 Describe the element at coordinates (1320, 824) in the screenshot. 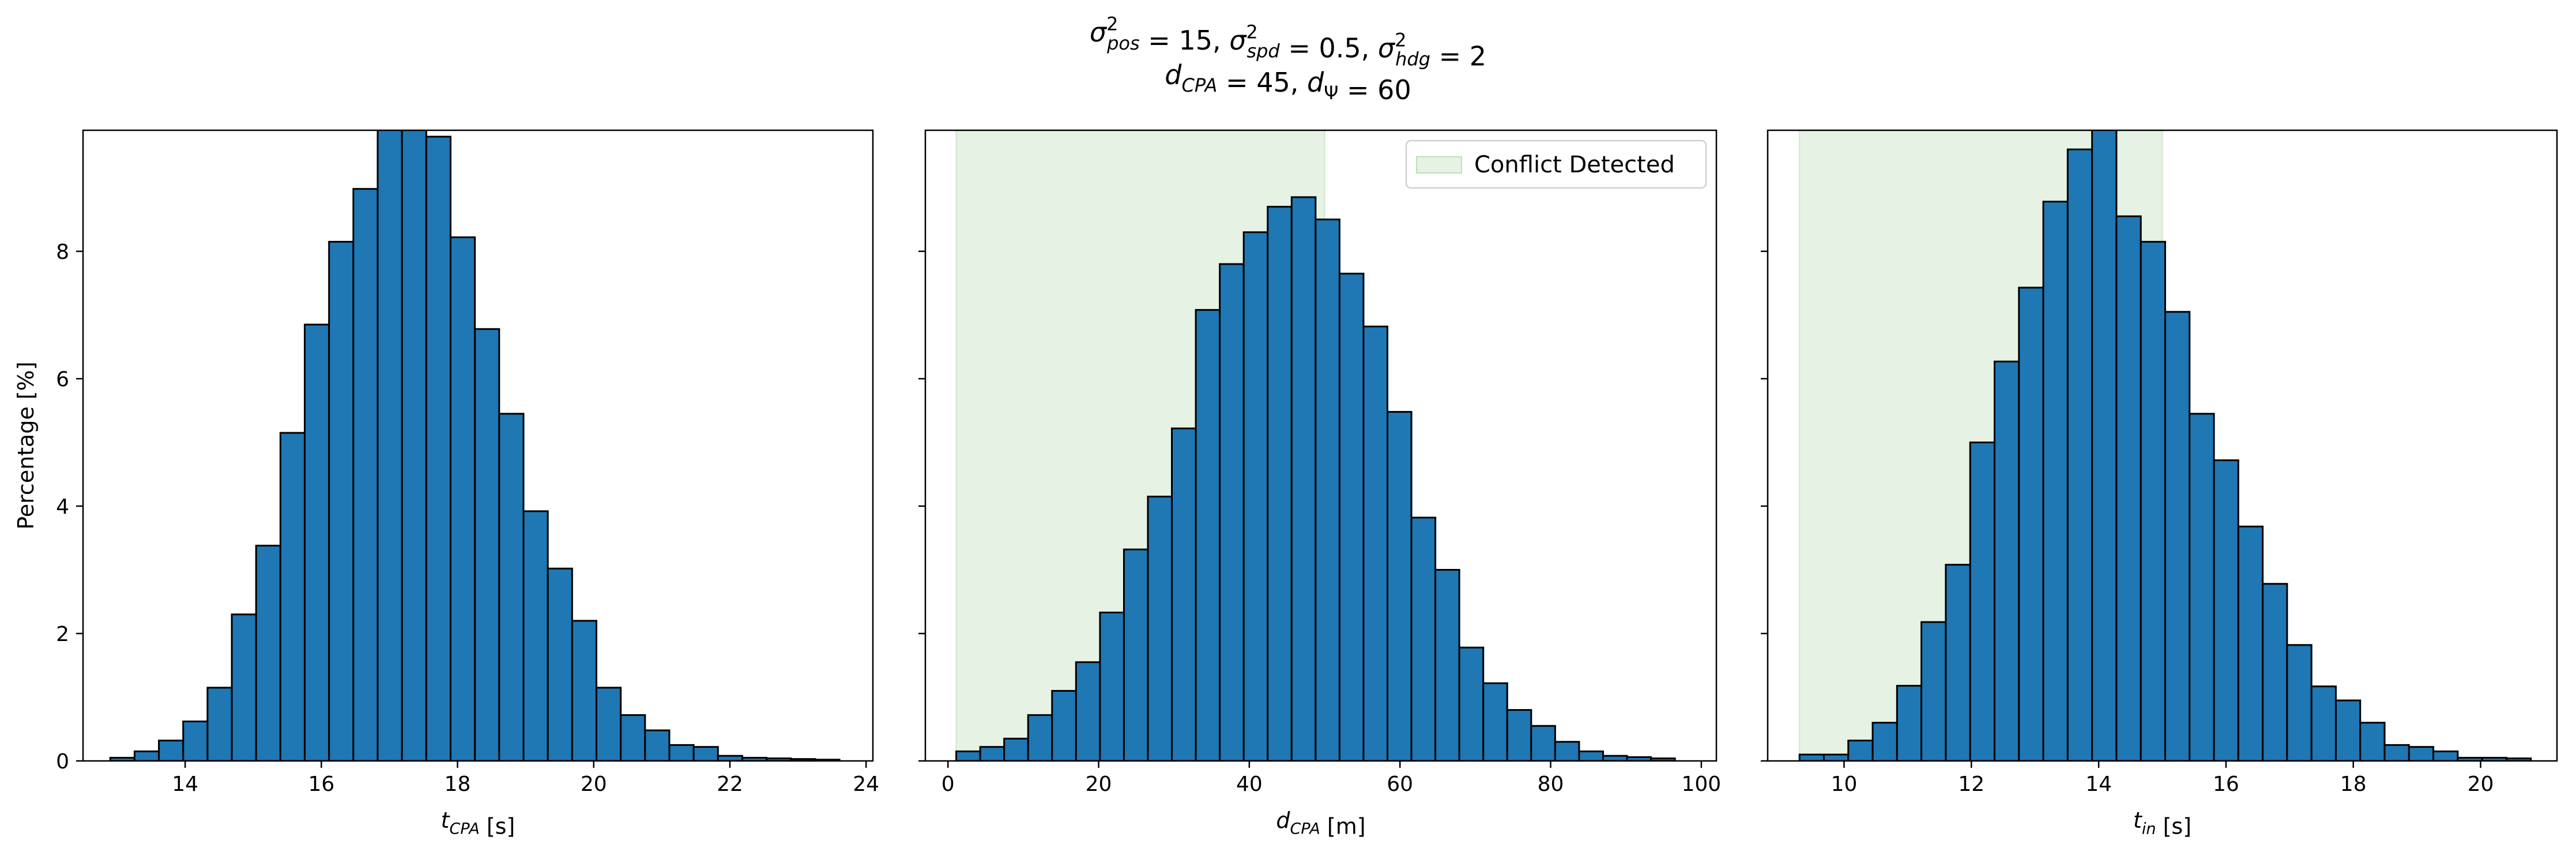

I see `x-axis-label: dCPA [m]` at that location.